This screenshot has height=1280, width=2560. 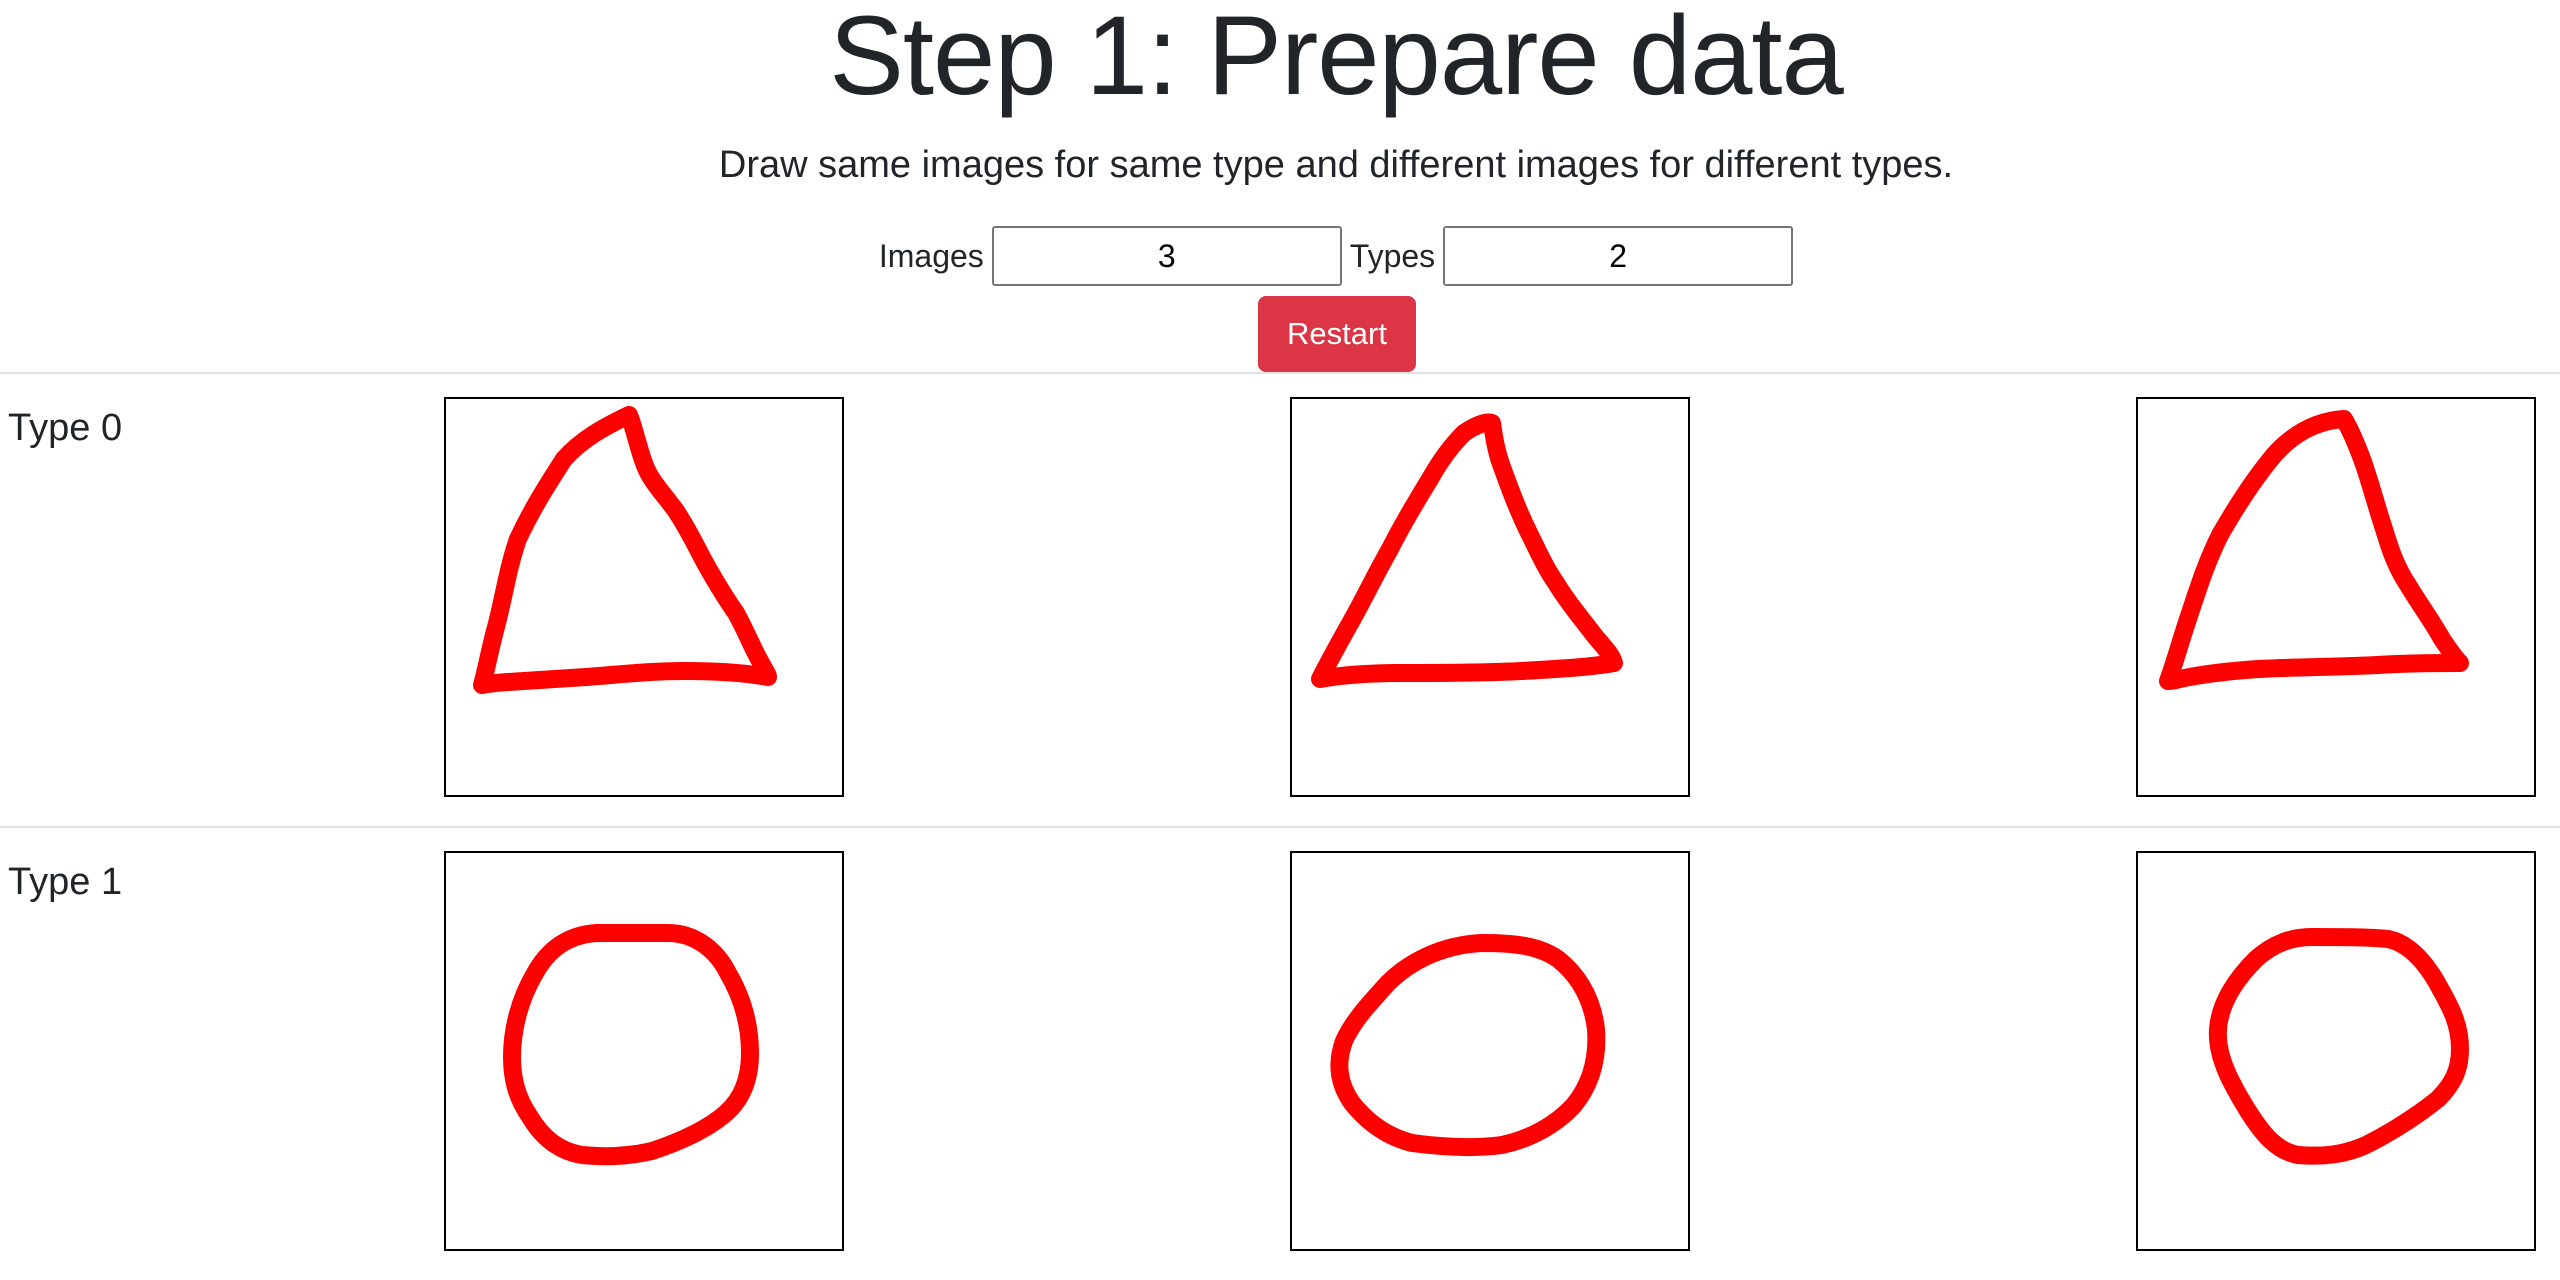 I want to click on types-input, so click(x=1618, y=256).